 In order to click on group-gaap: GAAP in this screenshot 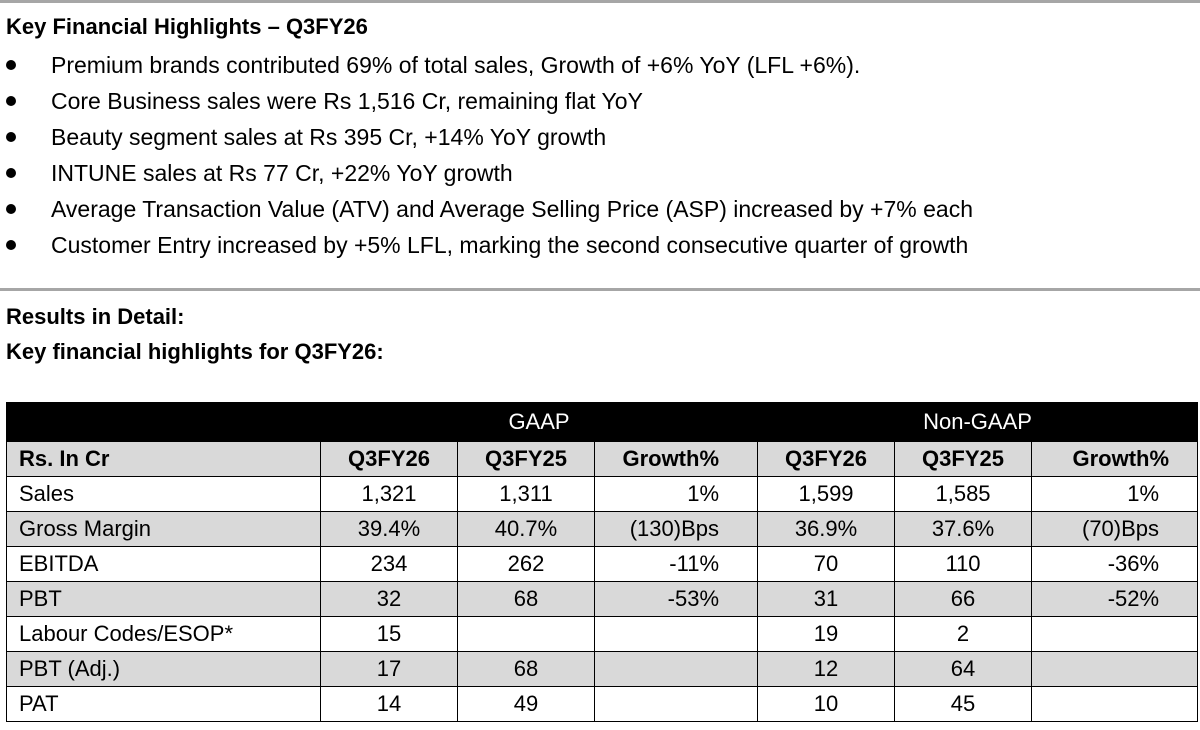, I will do `click(539, 422)`.